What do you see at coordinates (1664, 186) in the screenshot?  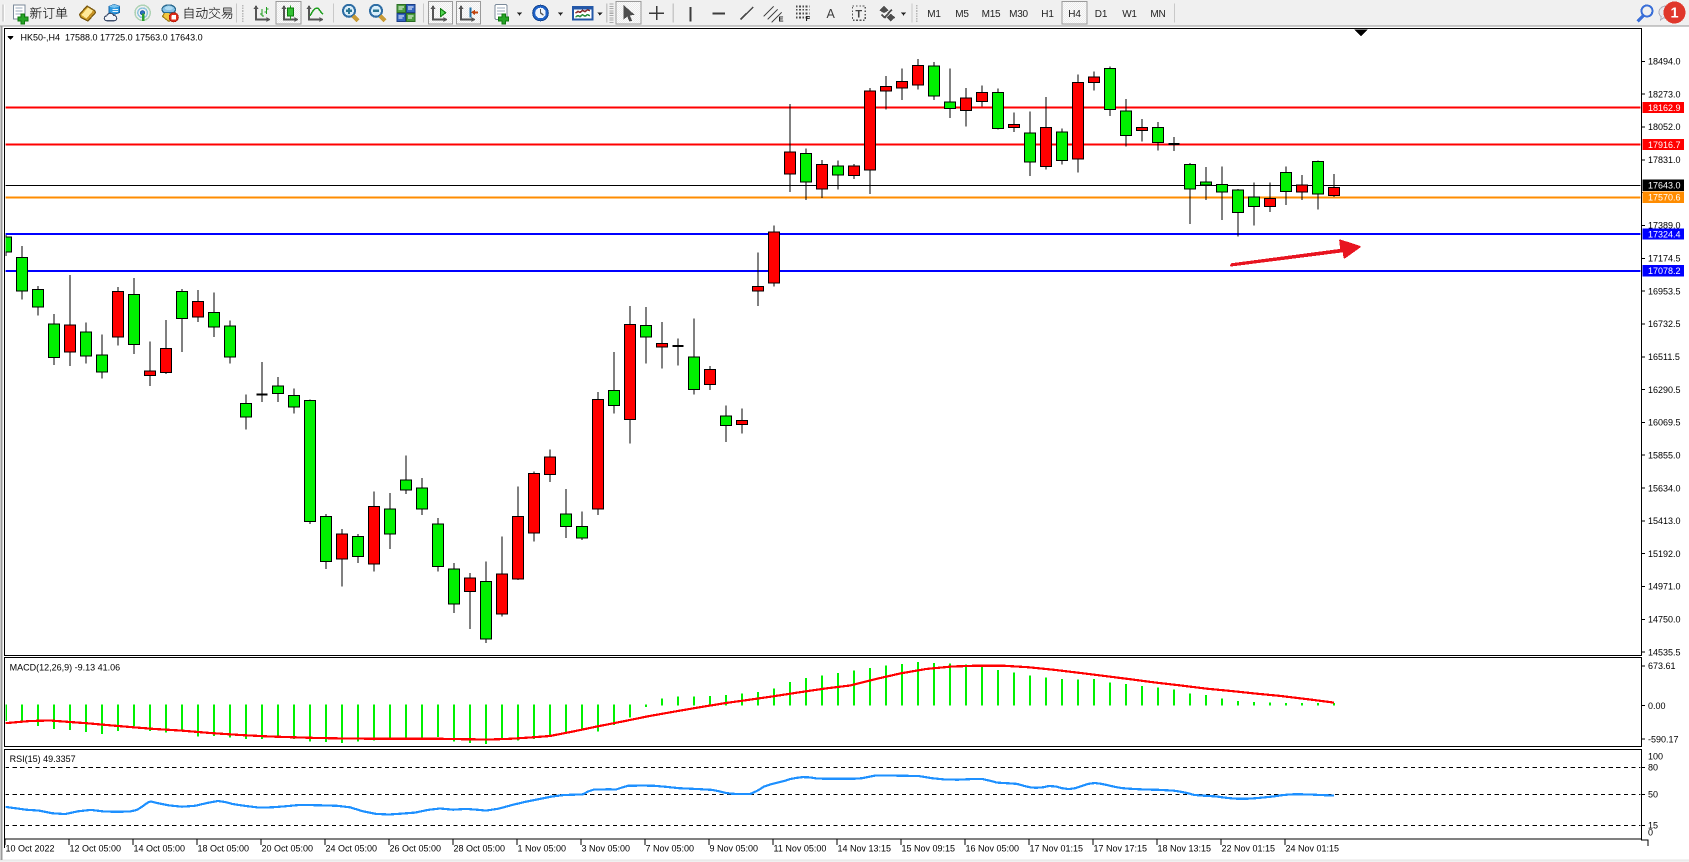 I see `svg-text: 17643.0` at bounding box center [1664, 186].